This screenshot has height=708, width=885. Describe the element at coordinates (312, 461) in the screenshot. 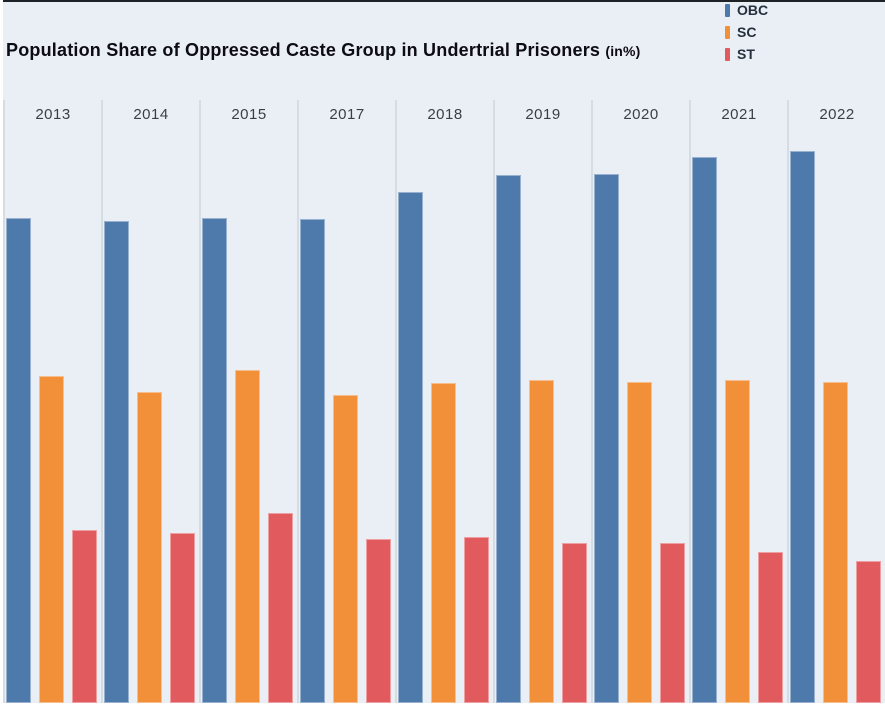

I see `bar-obc-2017` at that location.